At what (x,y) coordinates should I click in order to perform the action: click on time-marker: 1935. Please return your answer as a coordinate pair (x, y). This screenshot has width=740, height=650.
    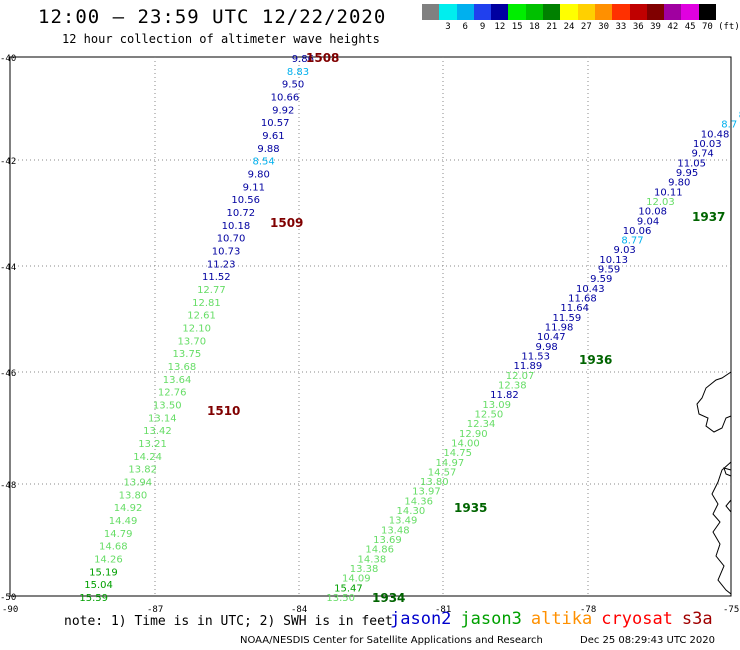
    Looking at the image, I should click on (470, 508).